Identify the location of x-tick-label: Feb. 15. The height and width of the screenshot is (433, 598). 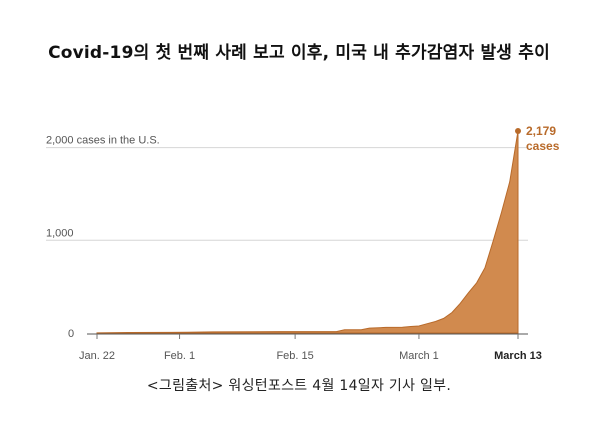
(294, 356).